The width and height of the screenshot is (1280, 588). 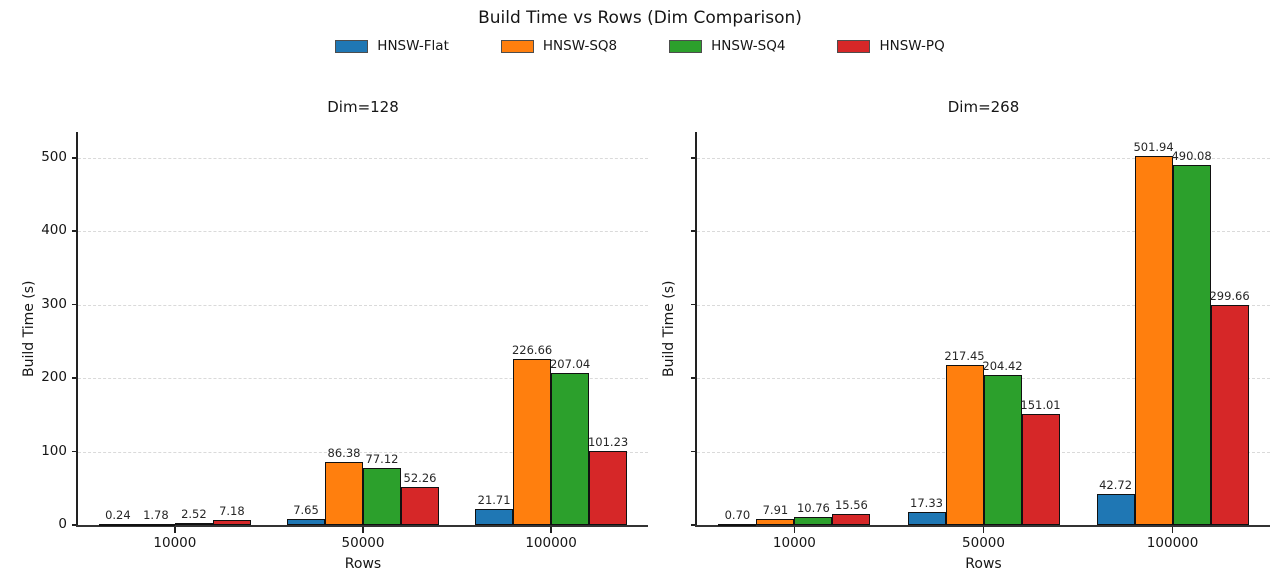 I want to click on legend-swatch-hnsw-sq4, so click(x=686, y=46).